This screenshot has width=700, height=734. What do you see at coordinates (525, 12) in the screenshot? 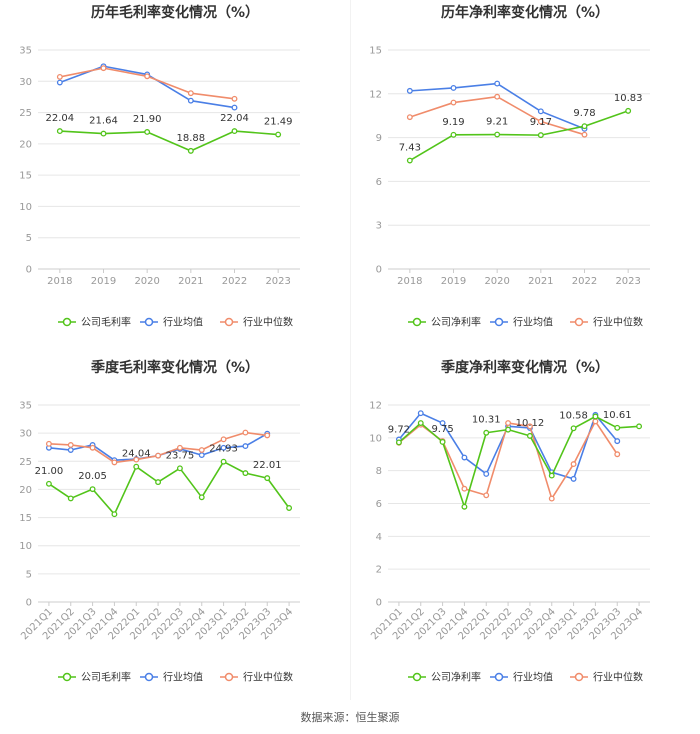
I see `chart-title: 历年净利率变化情况（%）` at bounding box center [525, 12].